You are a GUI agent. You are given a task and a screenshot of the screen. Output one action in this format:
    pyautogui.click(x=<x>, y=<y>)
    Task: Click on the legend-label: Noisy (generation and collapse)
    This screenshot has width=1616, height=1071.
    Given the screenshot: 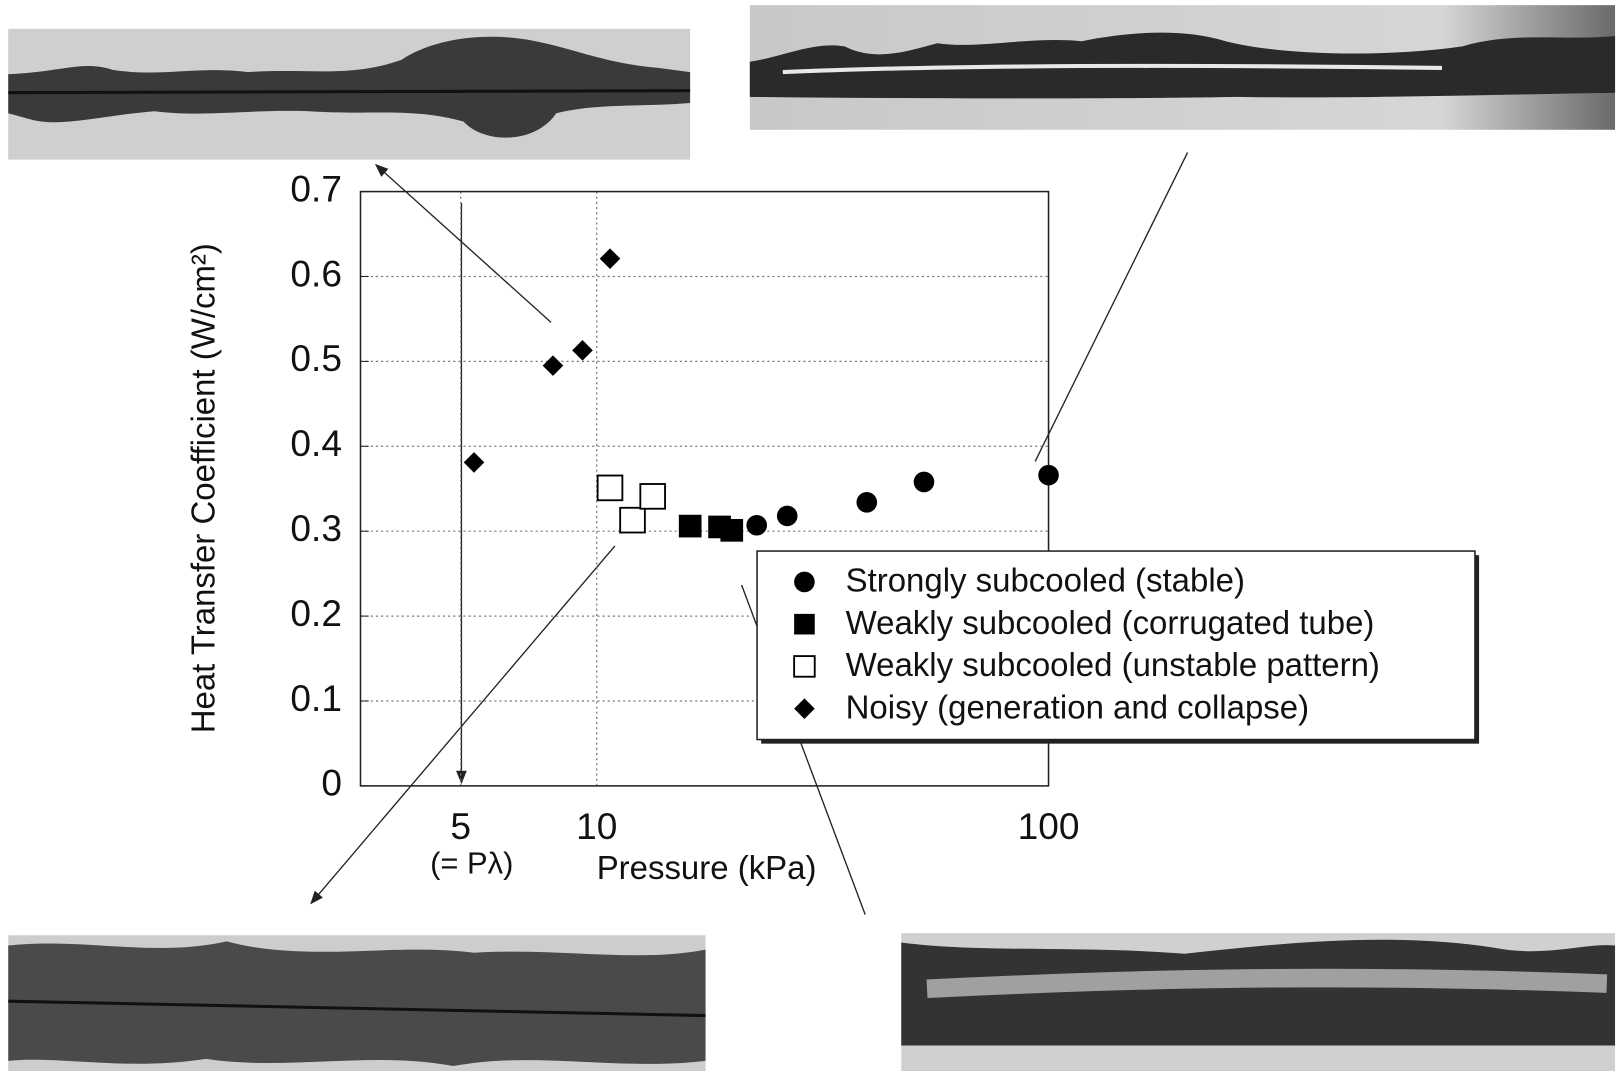 What is the action you would take?
    pyautogui.click(x=1077, y=706)
    